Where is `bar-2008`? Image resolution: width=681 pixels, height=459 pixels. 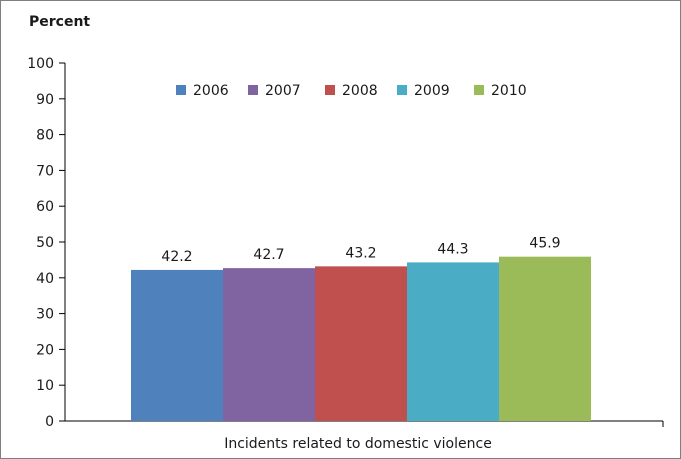
bar-2008 is located at coordinates (361, 343).